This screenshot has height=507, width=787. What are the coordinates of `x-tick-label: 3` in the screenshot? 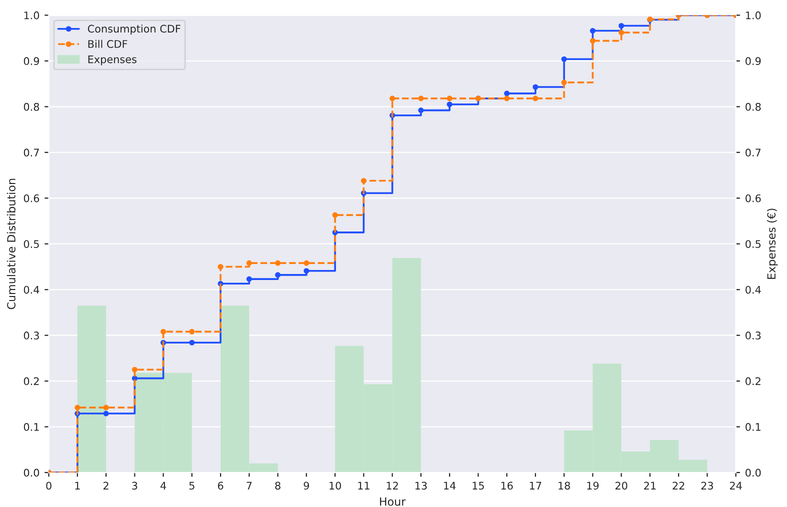 It's located at (135, 486).